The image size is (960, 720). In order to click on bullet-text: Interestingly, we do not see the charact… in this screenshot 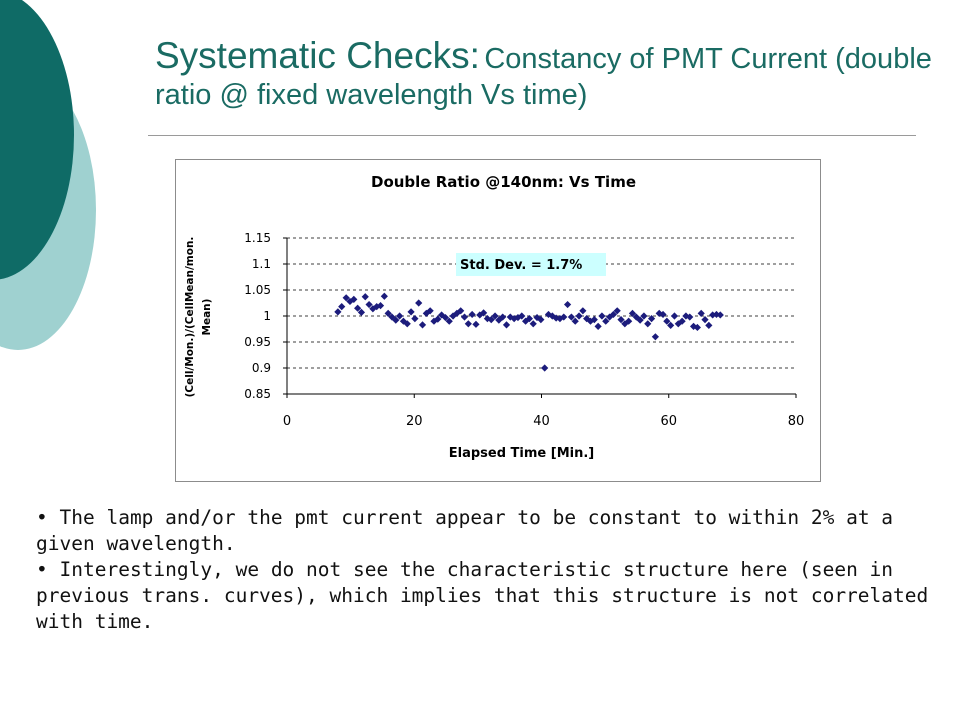, I will do `click(482, 595)`.